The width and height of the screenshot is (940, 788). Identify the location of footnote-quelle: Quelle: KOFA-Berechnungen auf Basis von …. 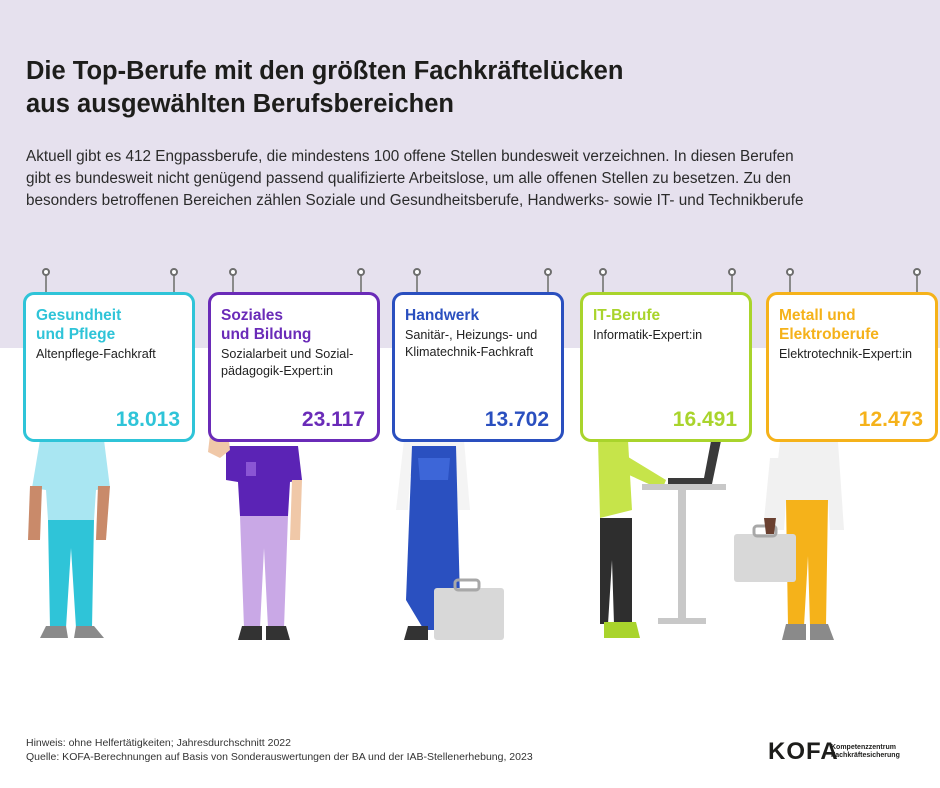
(279, 757).